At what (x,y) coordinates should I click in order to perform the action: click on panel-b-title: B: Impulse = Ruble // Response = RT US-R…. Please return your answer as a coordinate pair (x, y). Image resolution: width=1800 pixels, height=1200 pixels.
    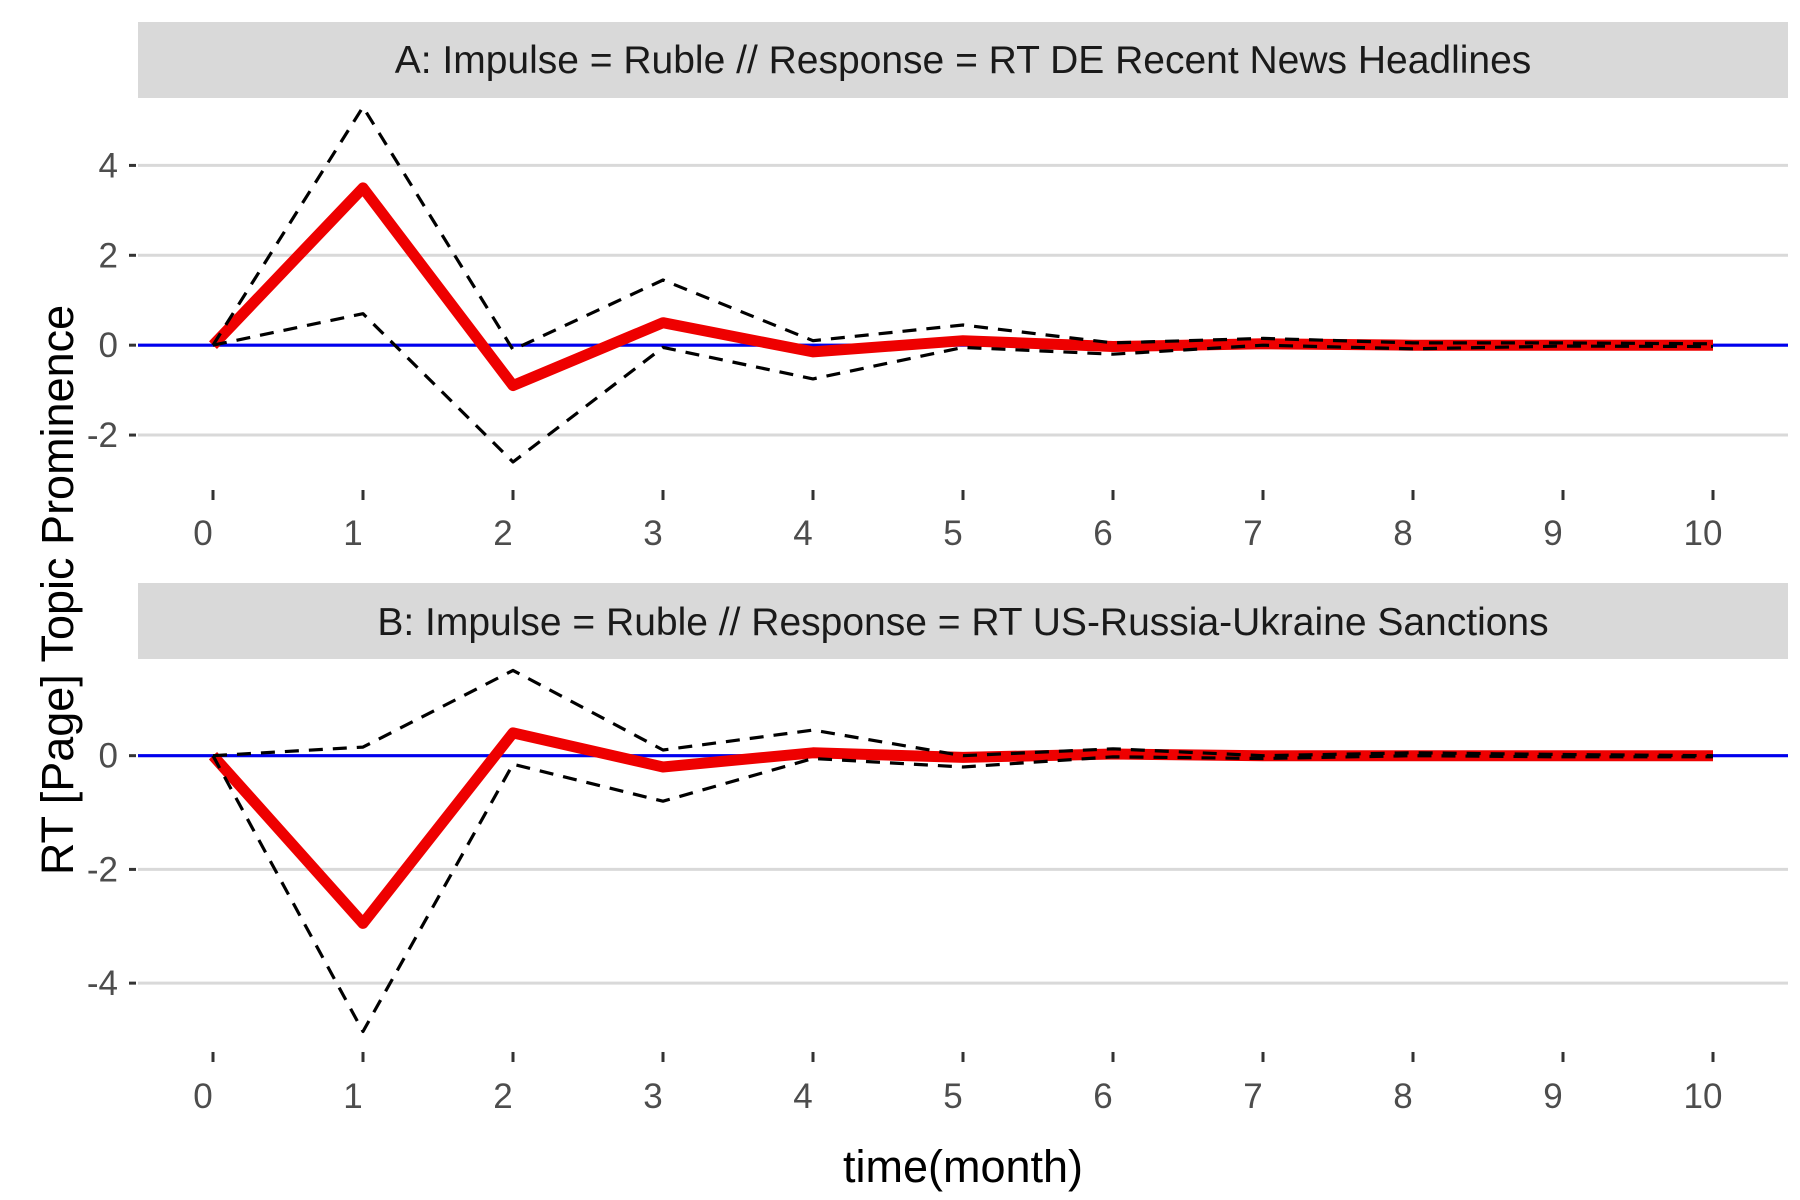
    Looking at the image, I should click on (962, 622).